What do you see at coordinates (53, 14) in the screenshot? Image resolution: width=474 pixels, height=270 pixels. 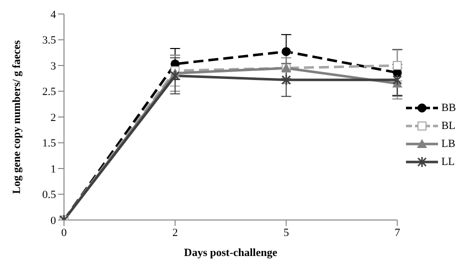 I see `y-tick-label: 4` at bounding box center [53, 14].